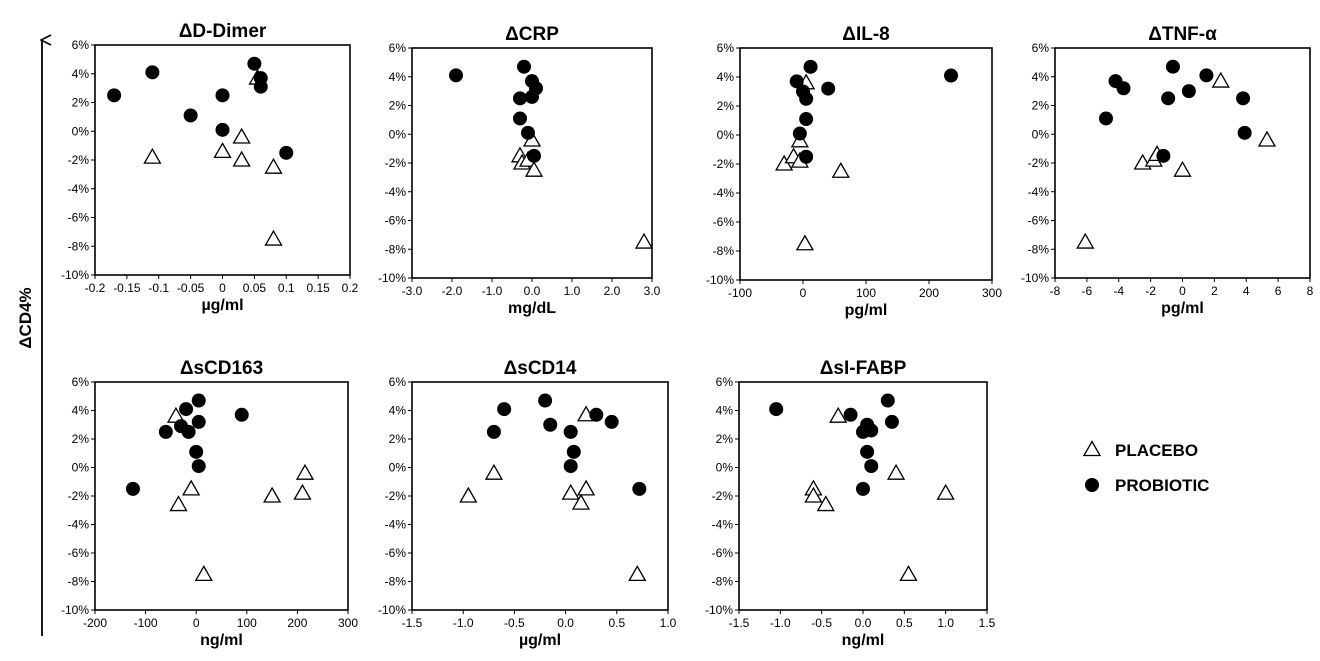  What do you see at coordinates (1092, 485) in the screenshot?
I see `legend-probiotic-marker` at bounding box center [1092, 485].